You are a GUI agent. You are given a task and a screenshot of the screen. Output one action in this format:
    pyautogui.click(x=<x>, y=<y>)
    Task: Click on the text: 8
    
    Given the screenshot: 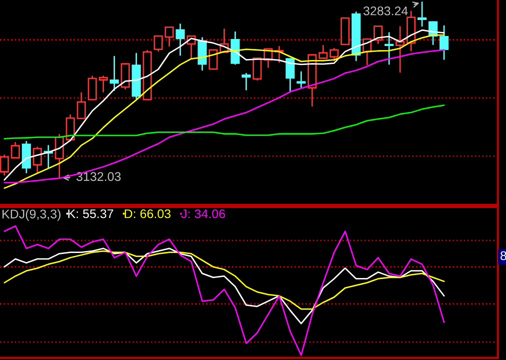 What is the action you would take?
    pyautogui.click(x=503, y=255)
    